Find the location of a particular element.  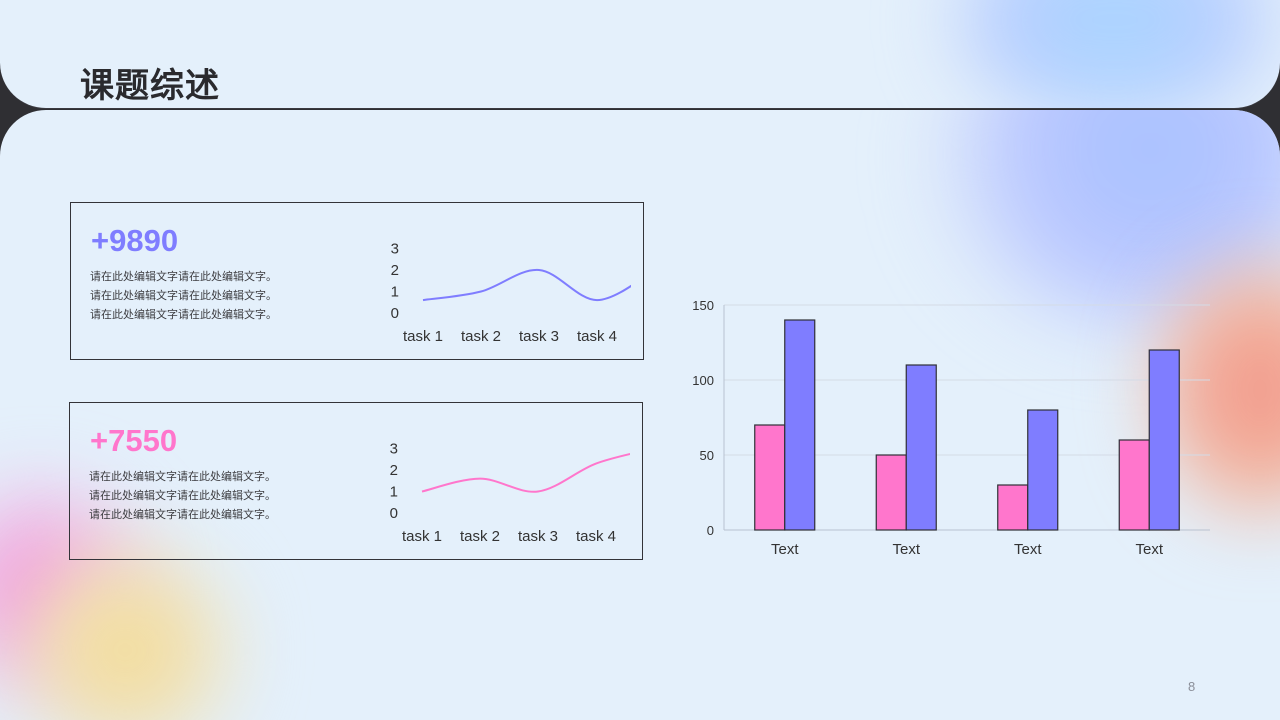

stat-value: +9890 is located at coordinates (135, 240).